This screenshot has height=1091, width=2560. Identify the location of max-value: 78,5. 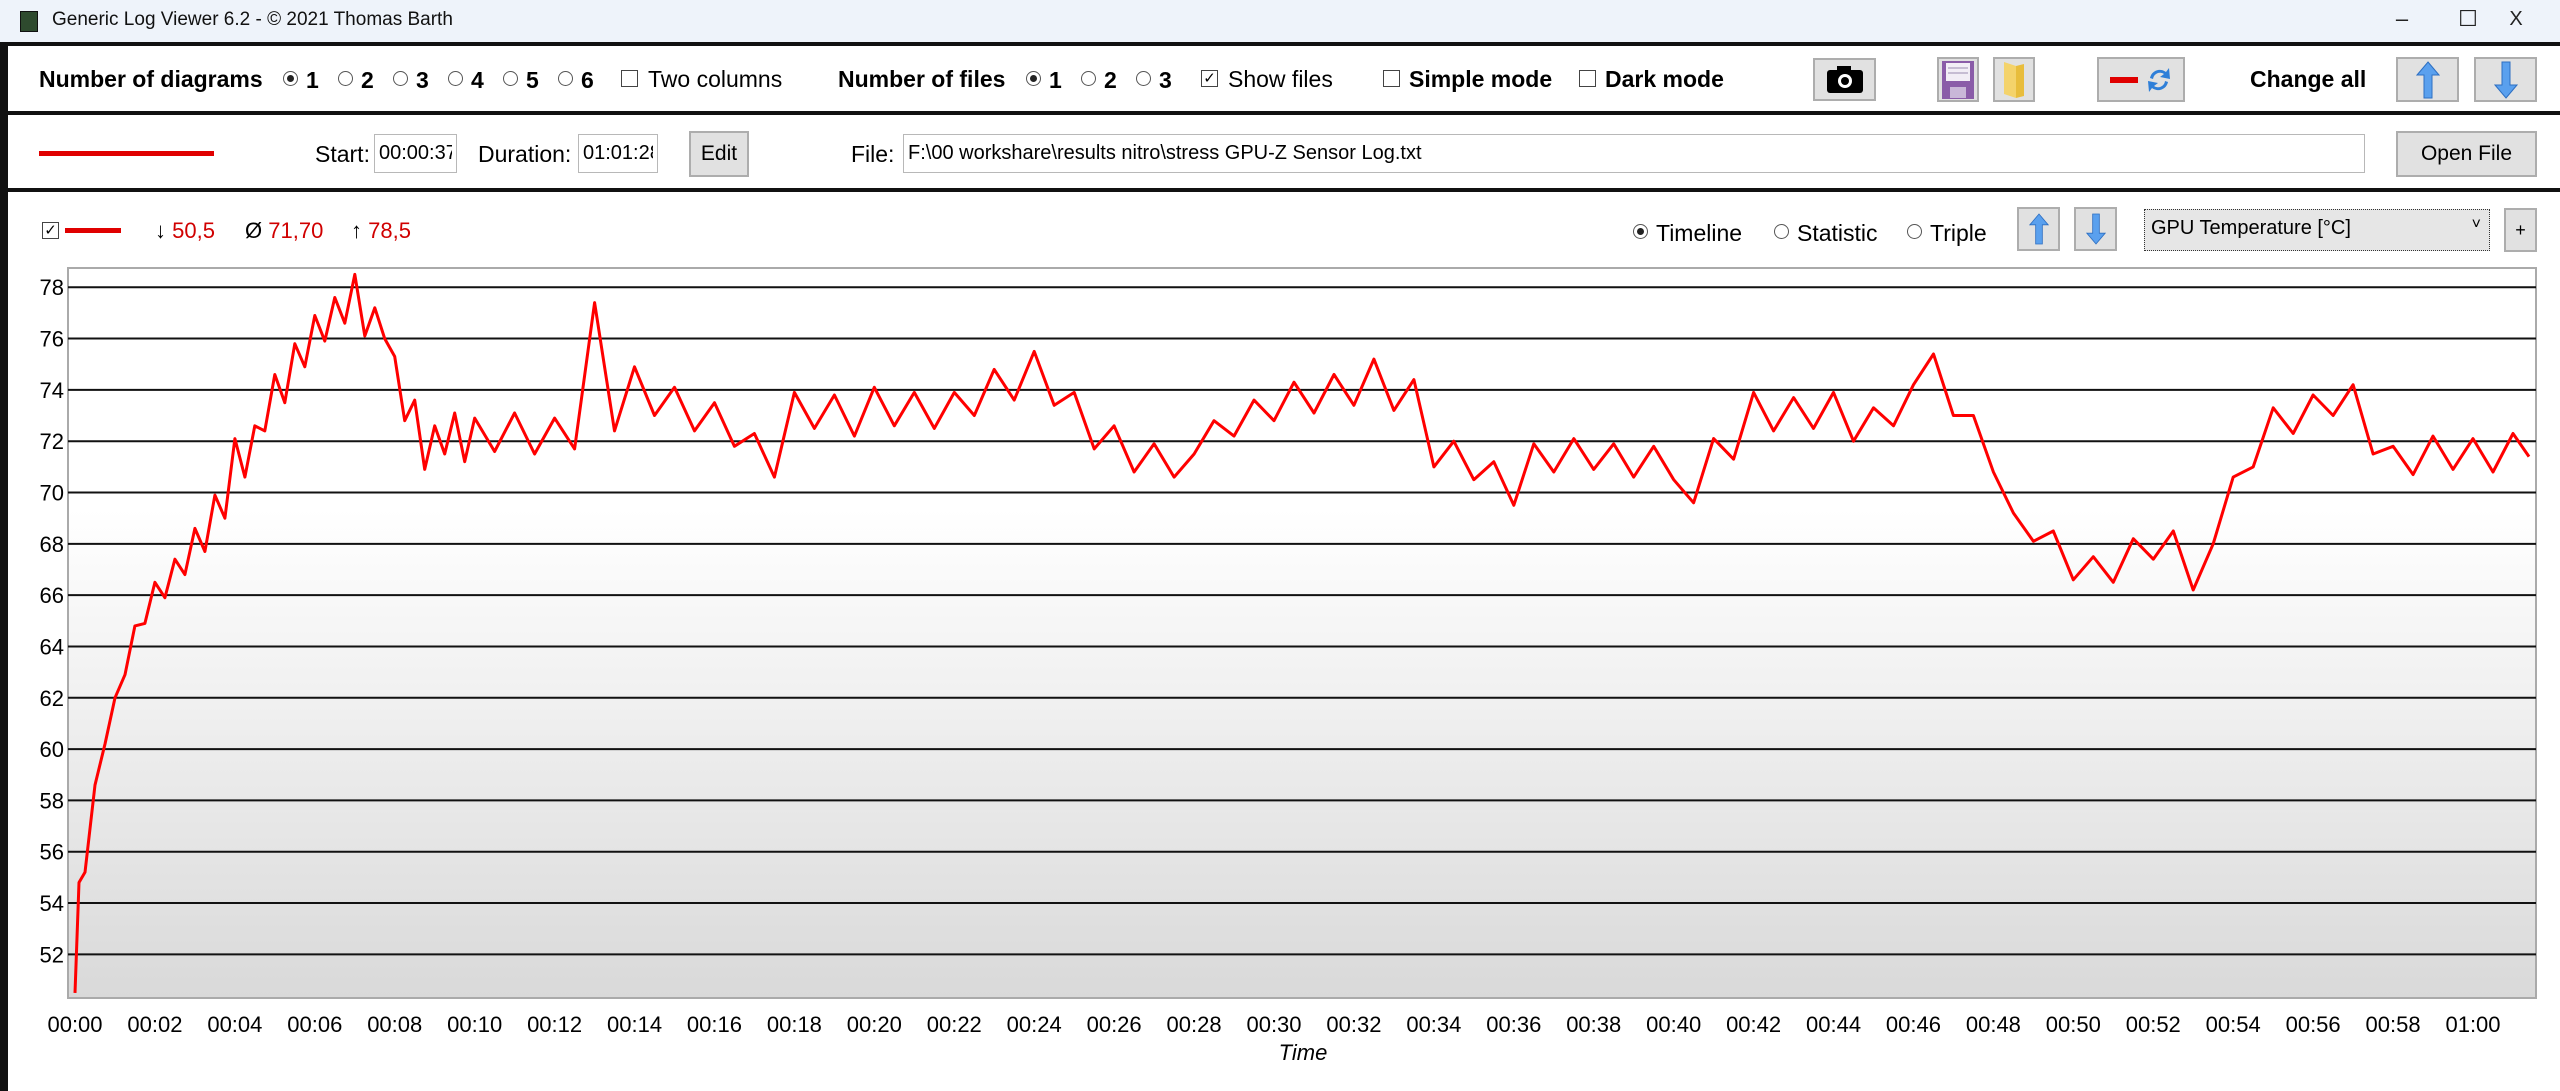
(389, 230).